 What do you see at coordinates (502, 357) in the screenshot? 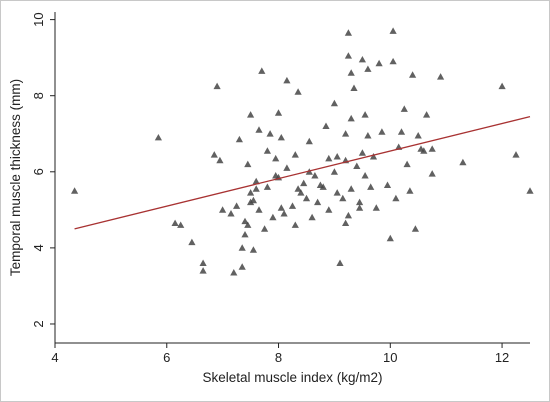
I see `x-tick-label: 12` at bounding box center [502, 357].